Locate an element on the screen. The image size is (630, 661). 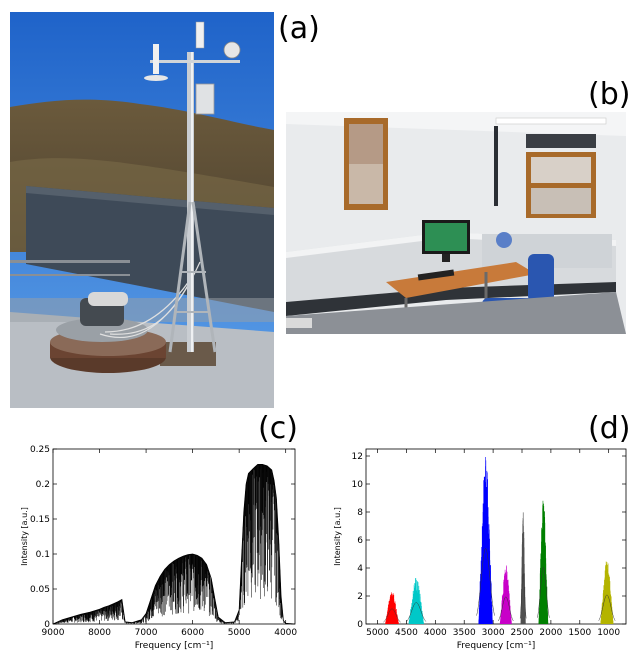
x-tick-label: 3000 is located at coordinates (493, 633).